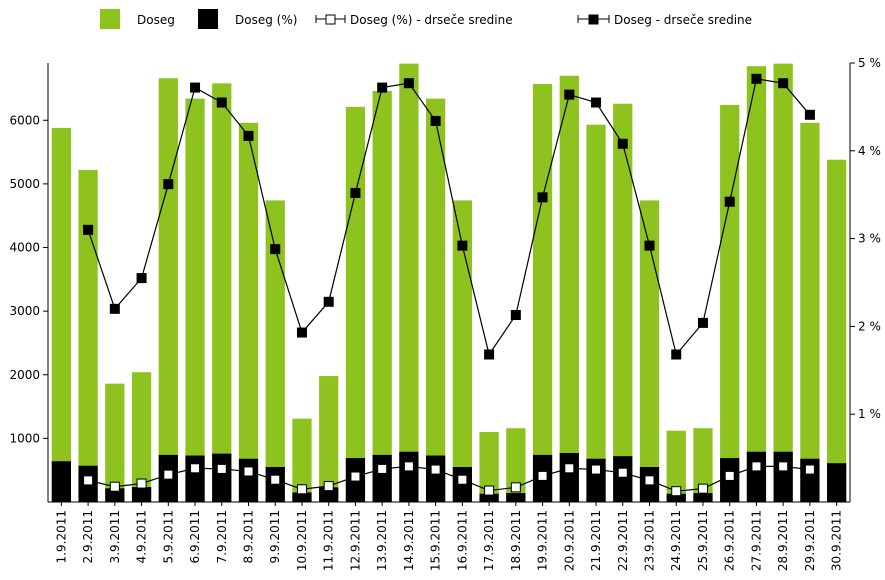 This screenshot has height=580, width=885. I want to click on y-axis-left-tick-label: 4000, so click(24, 248).